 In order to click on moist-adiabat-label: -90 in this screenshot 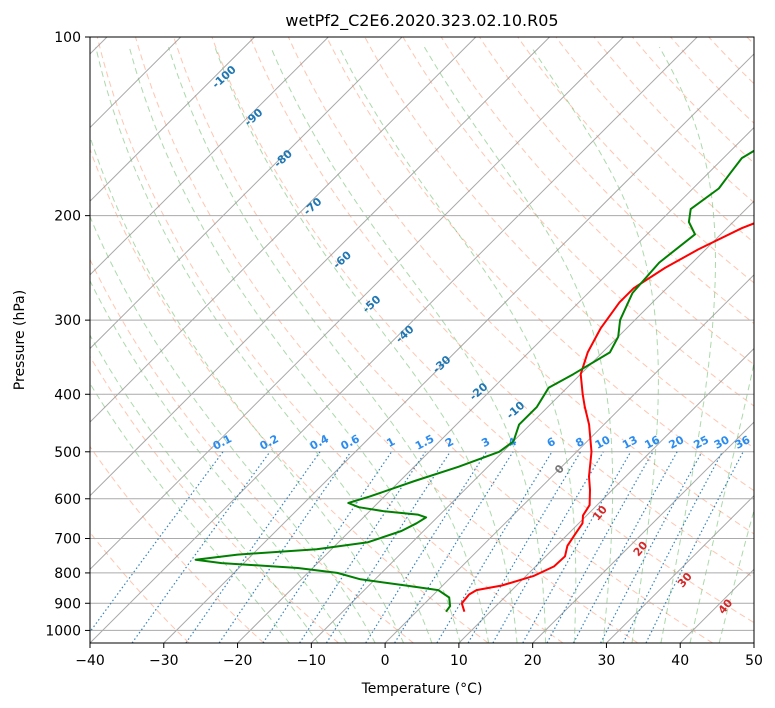, I will do `click(254, 117)`.